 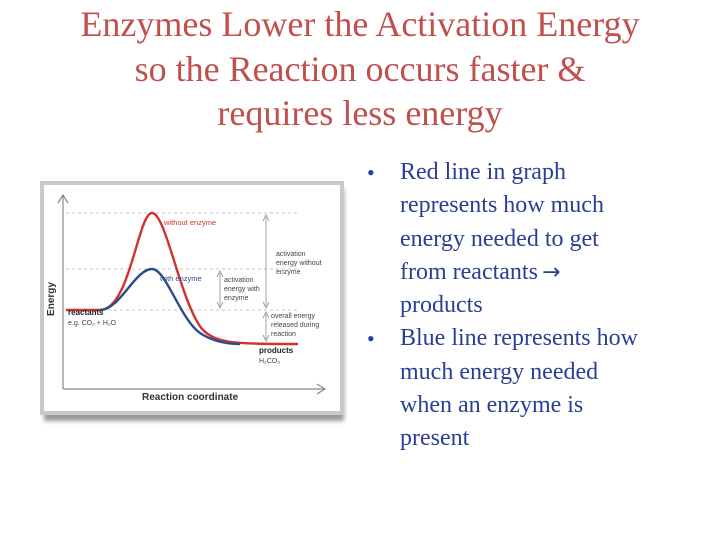 What do you see at coordinates (502, 205) in the screenshot?
I see `bullet-1-line-2: represents how much` at bounding box center [502, 205].